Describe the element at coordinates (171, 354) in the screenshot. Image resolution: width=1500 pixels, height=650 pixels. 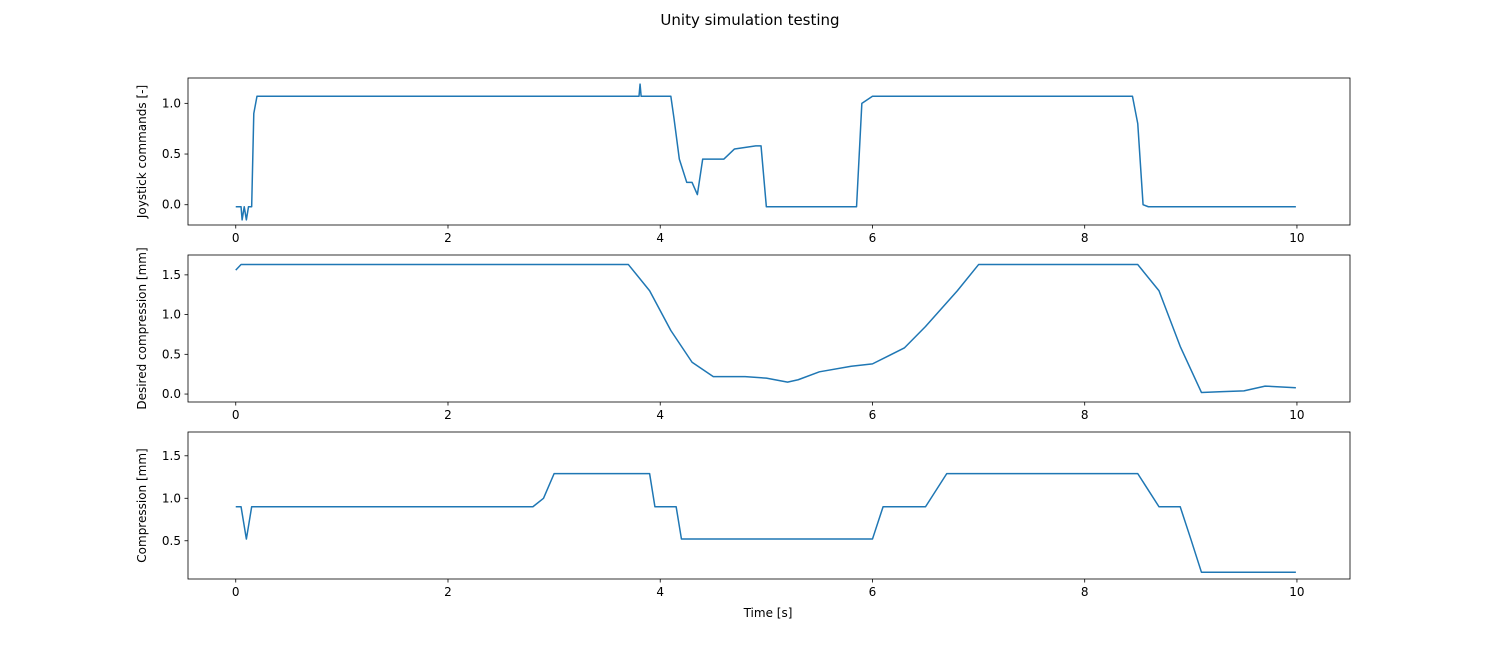
I see `subplot-2-ytick-label: 0.5` at that location.